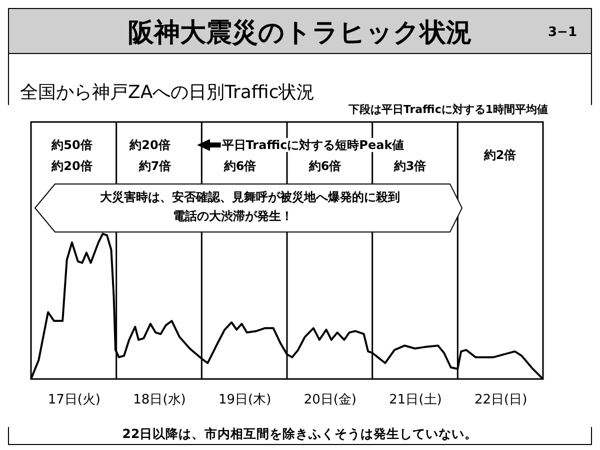 This screenshot has width=600, height=450. What do you see at coordinates (72, 145) in the screenshot?
I see `text: 約50倍` at bounding box center [72, 145].